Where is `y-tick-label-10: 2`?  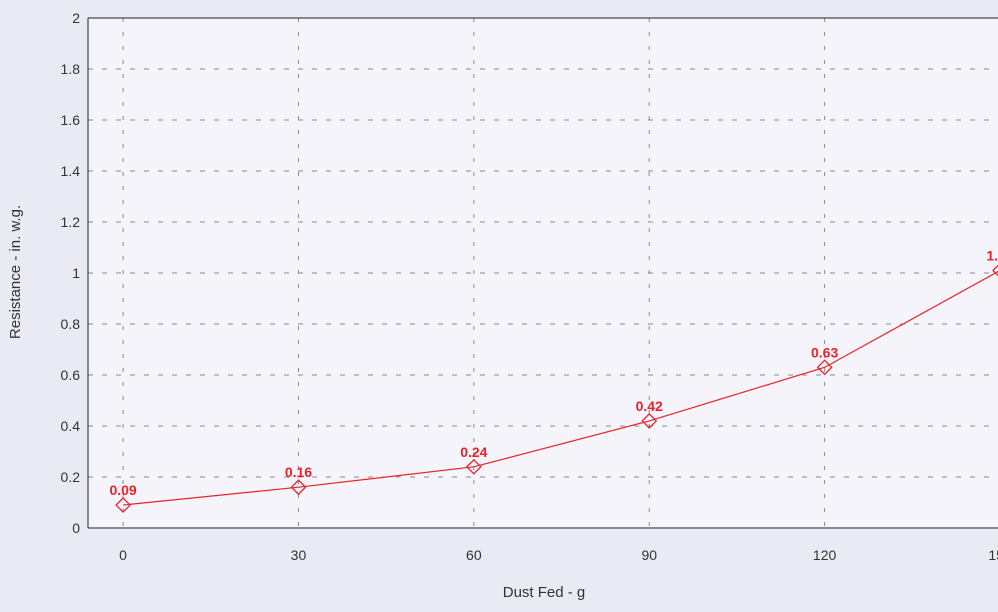
y-tick-label-10: 2 is located at coordinates (76, 18).